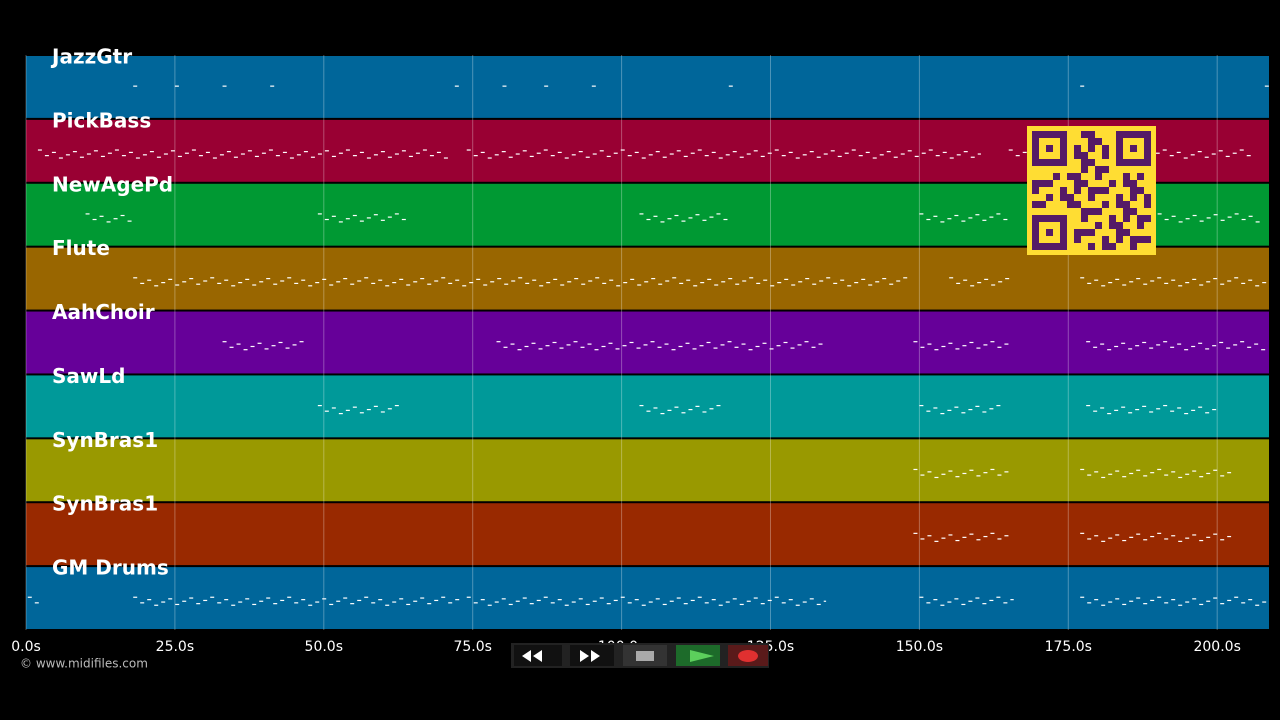 This screenshot has width=1280, height=720. I want to click on x-tick-label: 75.0s, so click(472, 647).